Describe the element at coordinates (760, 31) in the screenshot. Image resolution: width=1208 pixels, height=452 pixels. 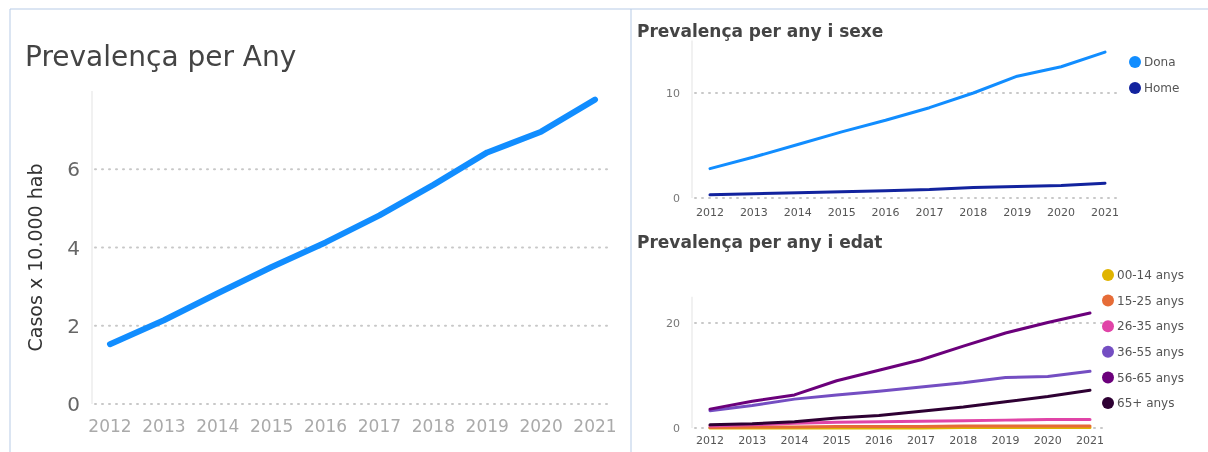
I see `chart-title: Prevalença per any i sexe` at that location.